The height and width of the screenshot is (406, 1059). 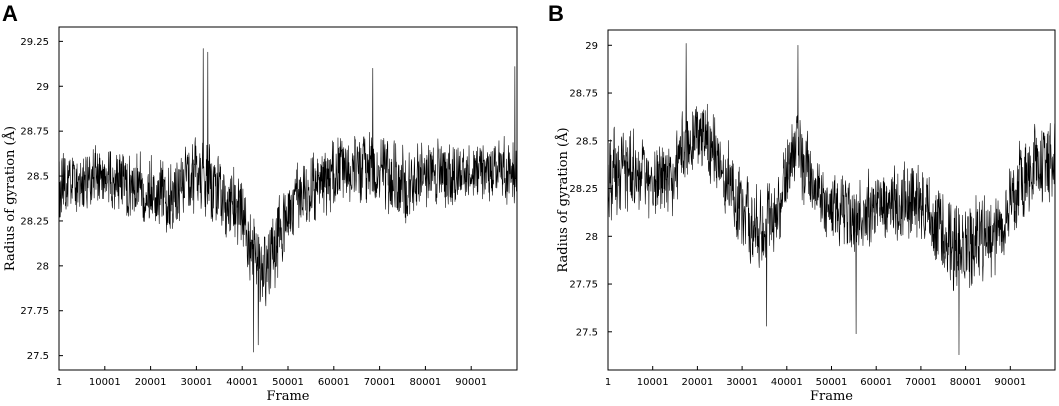 What do you see at coordinates (10, 13) in the screenshot?
I see `panel-label: A` at bounding box center [10, 13].